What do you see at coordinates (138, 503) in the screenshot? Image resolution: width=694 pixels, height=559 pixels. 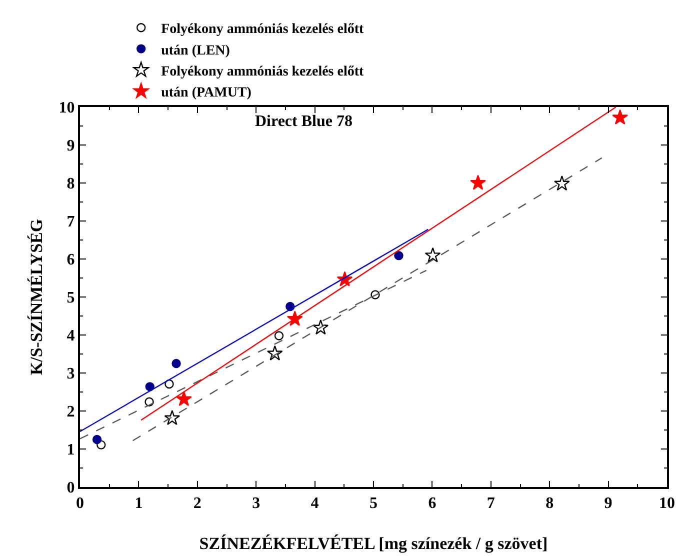 I see `x-tick-label: 1` at bounding box center [138, 503].